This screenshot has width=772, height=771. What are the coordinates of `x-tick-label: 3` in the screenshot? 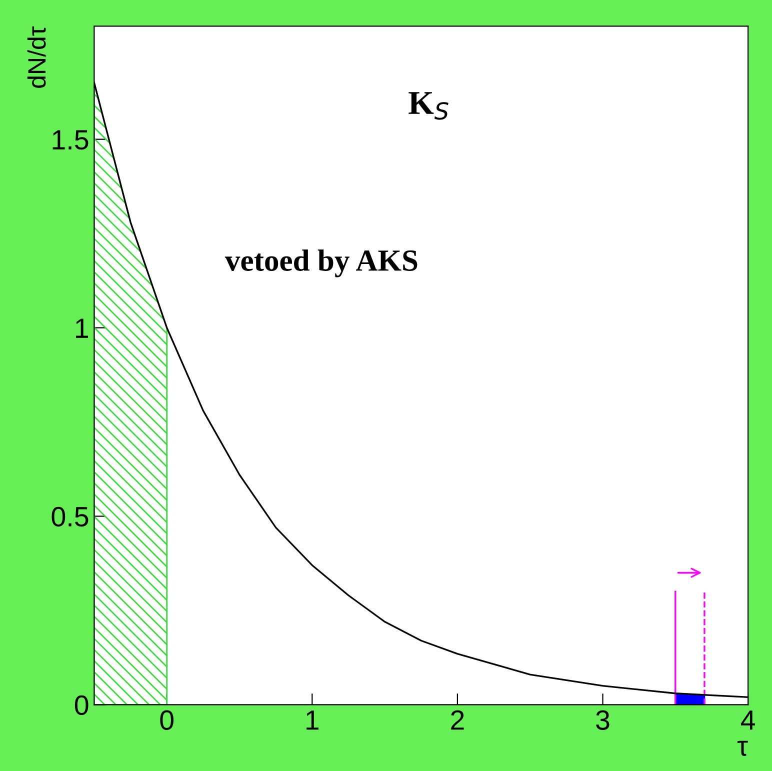 It's located at (603, 720).